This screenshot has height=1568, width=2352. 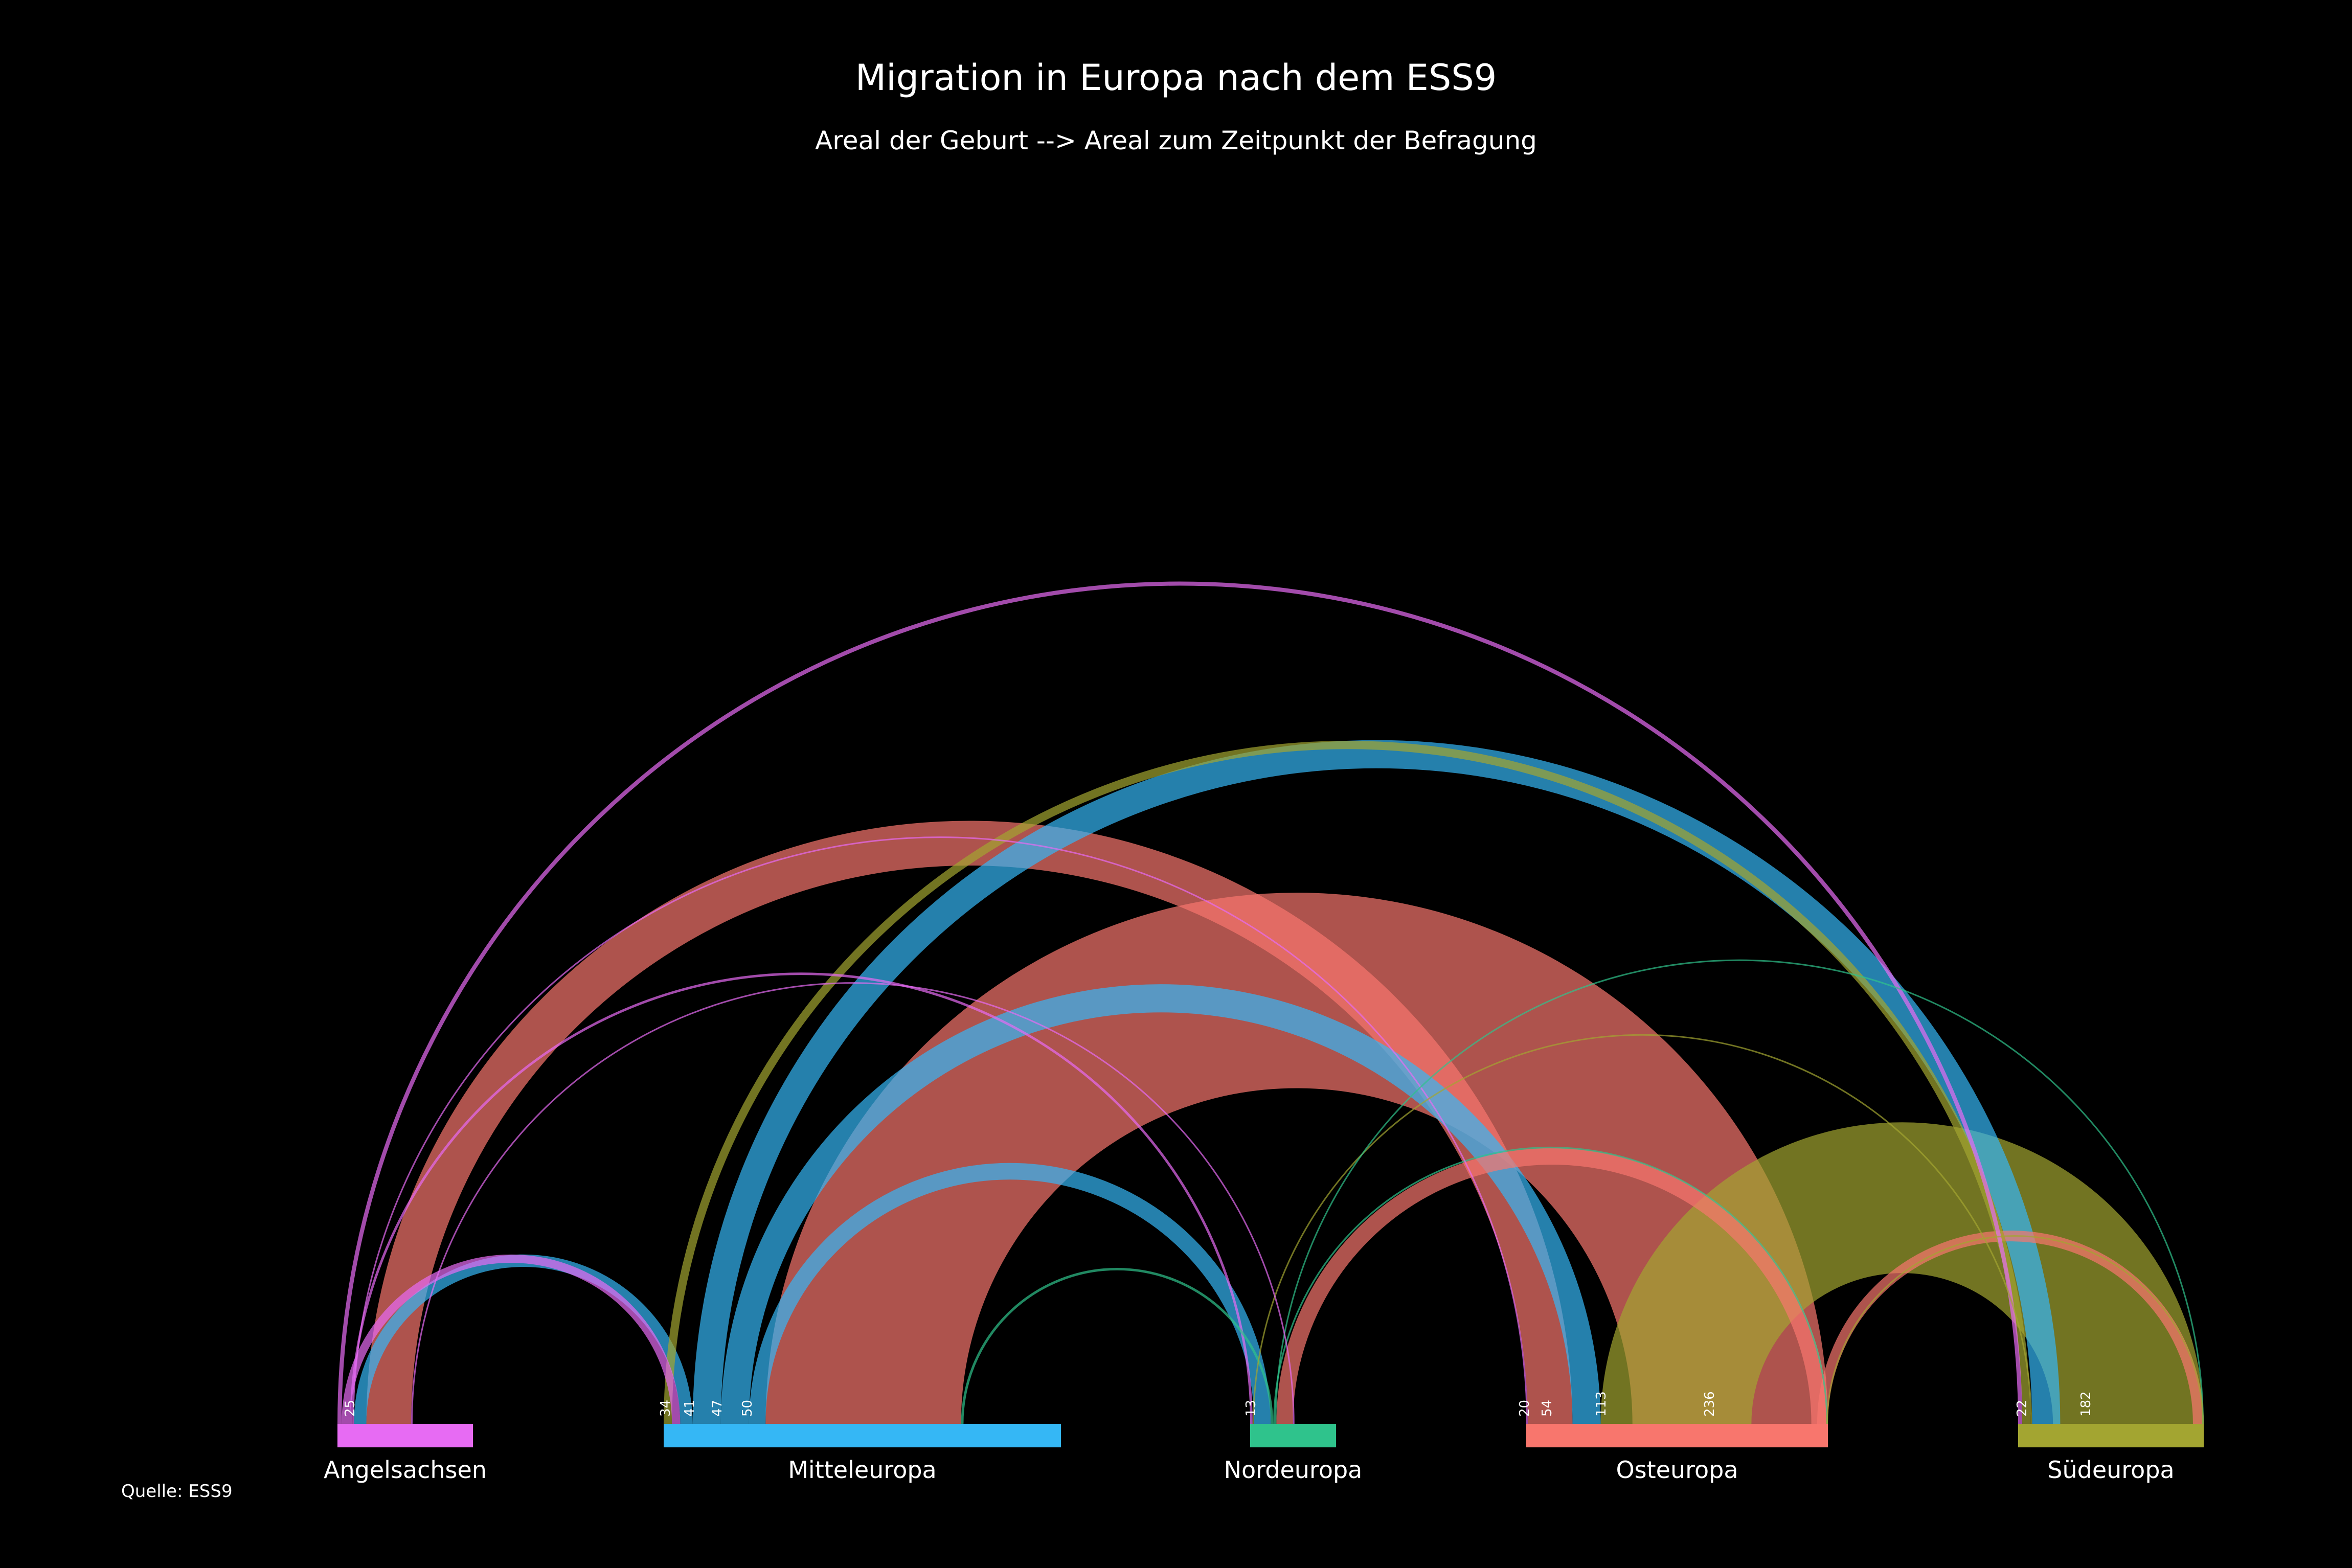 What do you see at coordinates (665, 1409) in the screenshot?
I see `value-label: 34` at bounding box center [665, 1409].